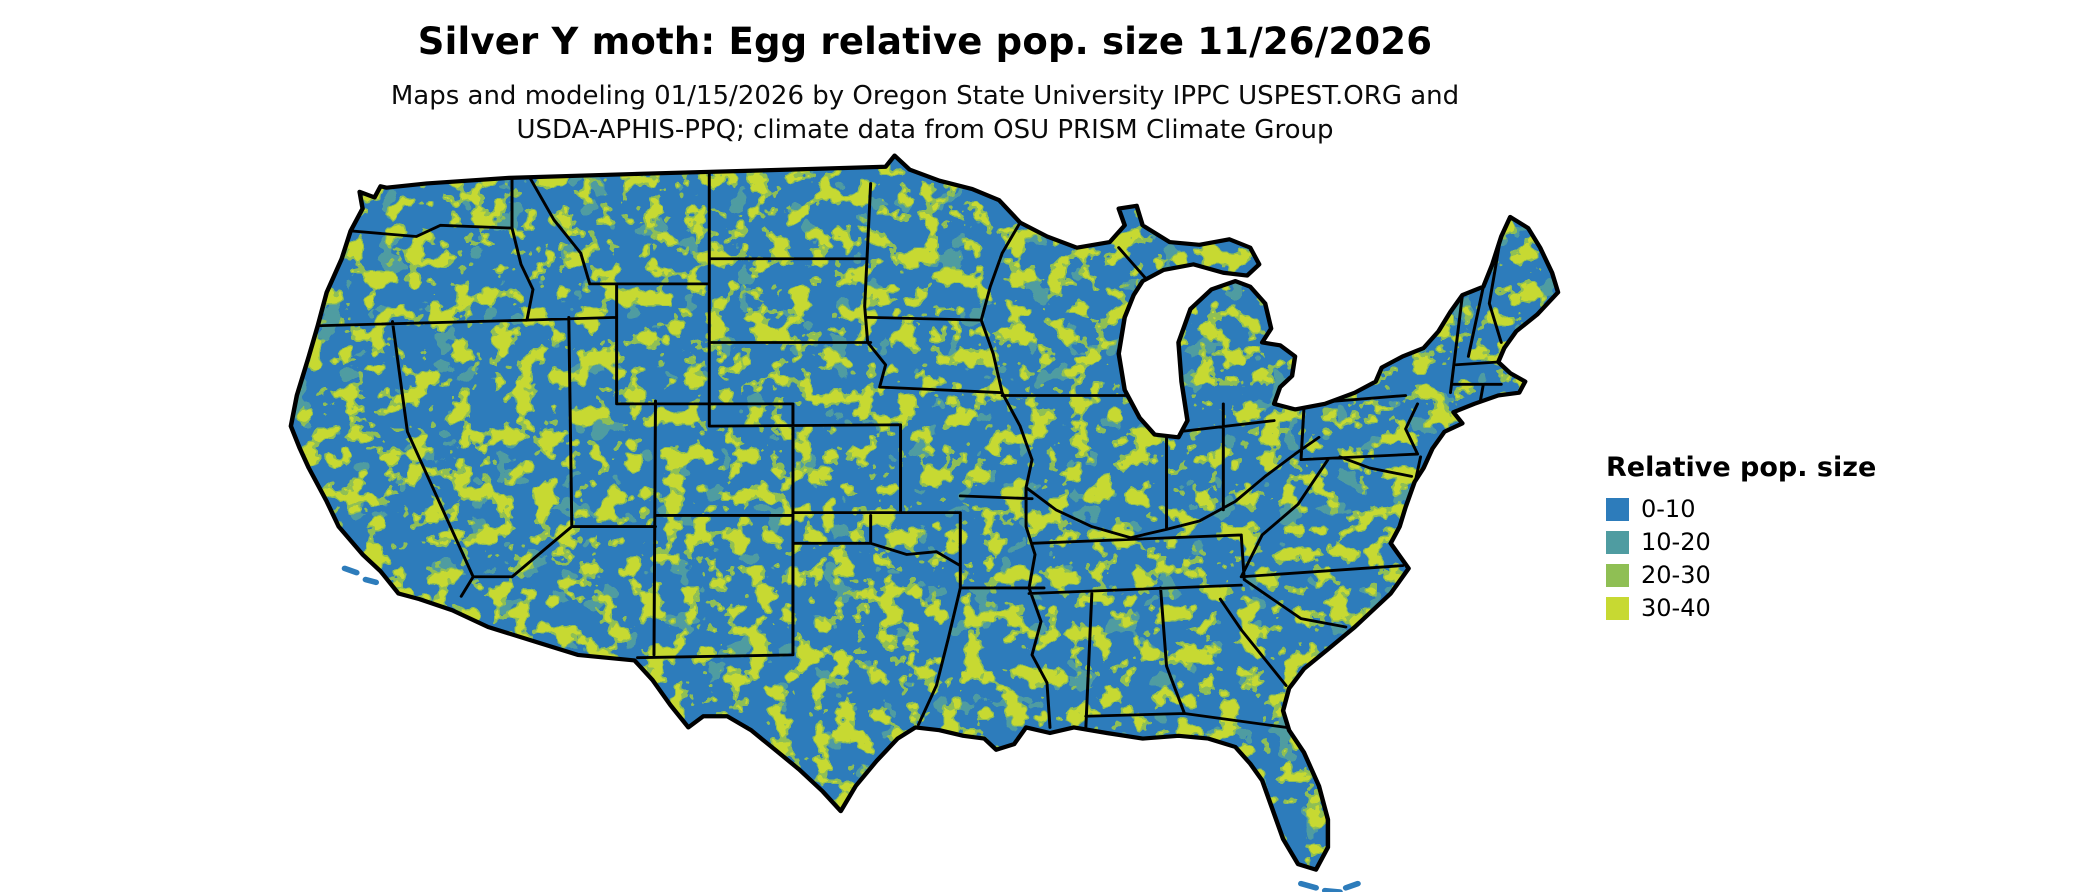 The height and width of the screenshot is (892, 2100). I want to click on legend-label-10-20: 10-20, so click(1676, 542).